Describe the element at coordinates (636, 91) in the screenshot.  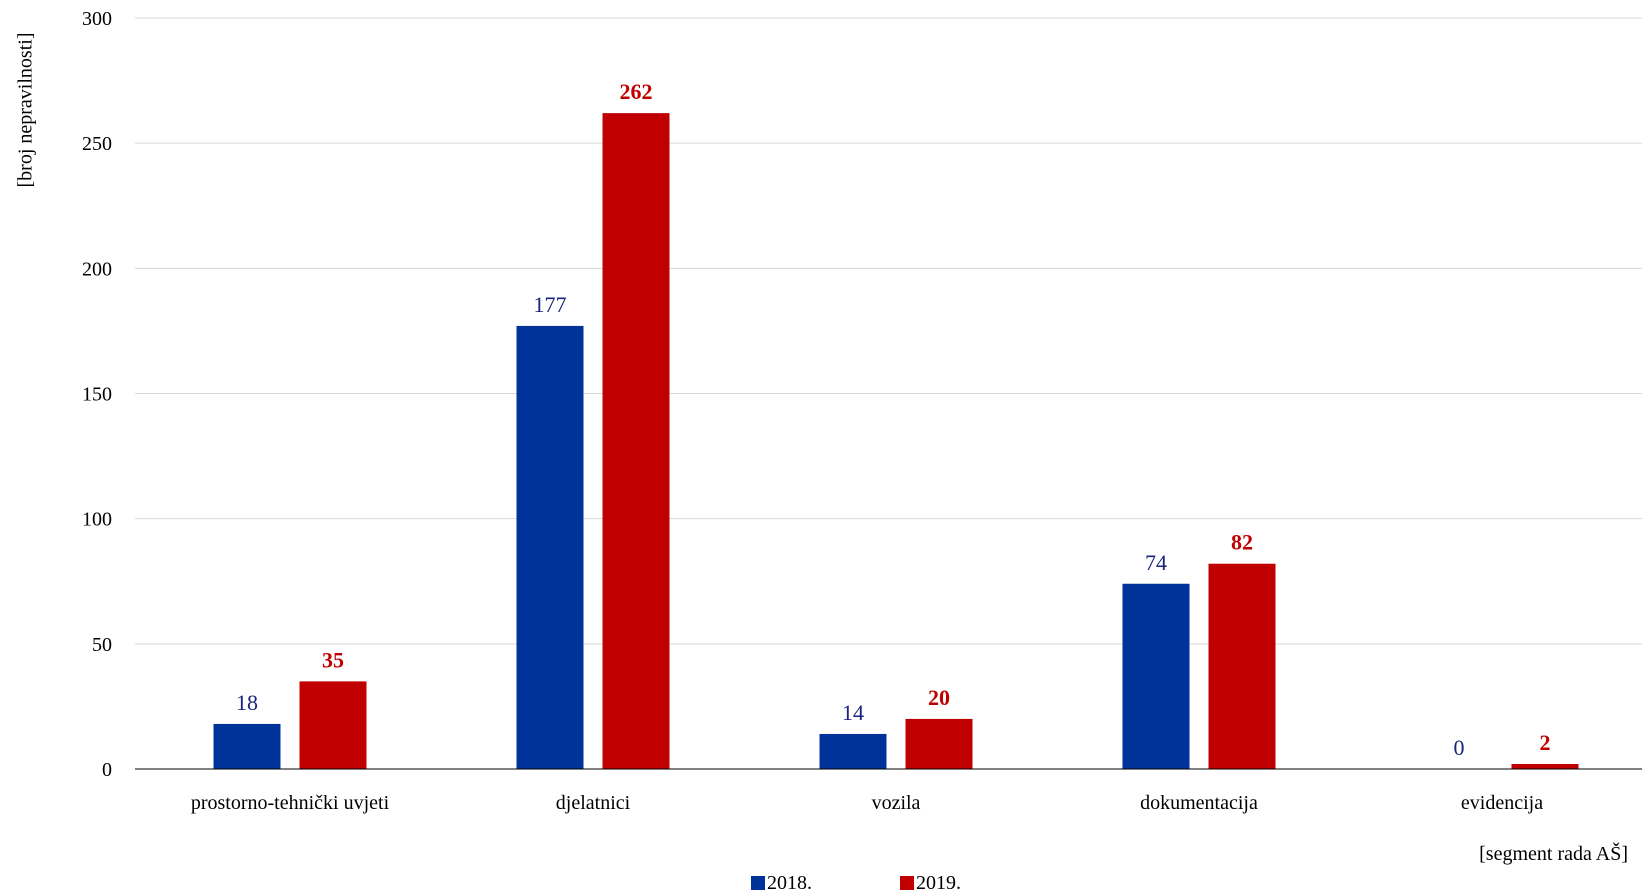
I see `data-label-2019: 262` at that location.